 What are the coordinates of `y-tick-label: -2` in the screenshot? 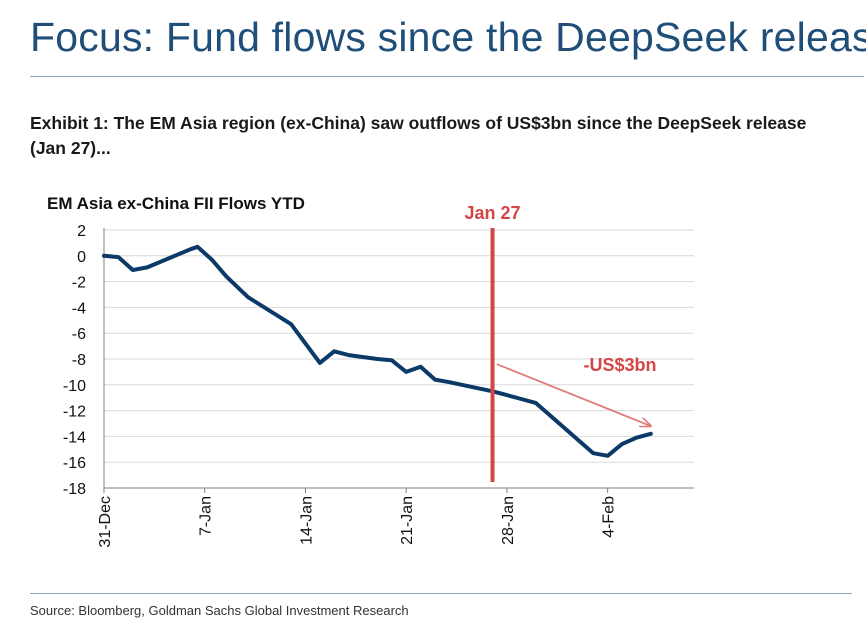 It's located at (79, 283).